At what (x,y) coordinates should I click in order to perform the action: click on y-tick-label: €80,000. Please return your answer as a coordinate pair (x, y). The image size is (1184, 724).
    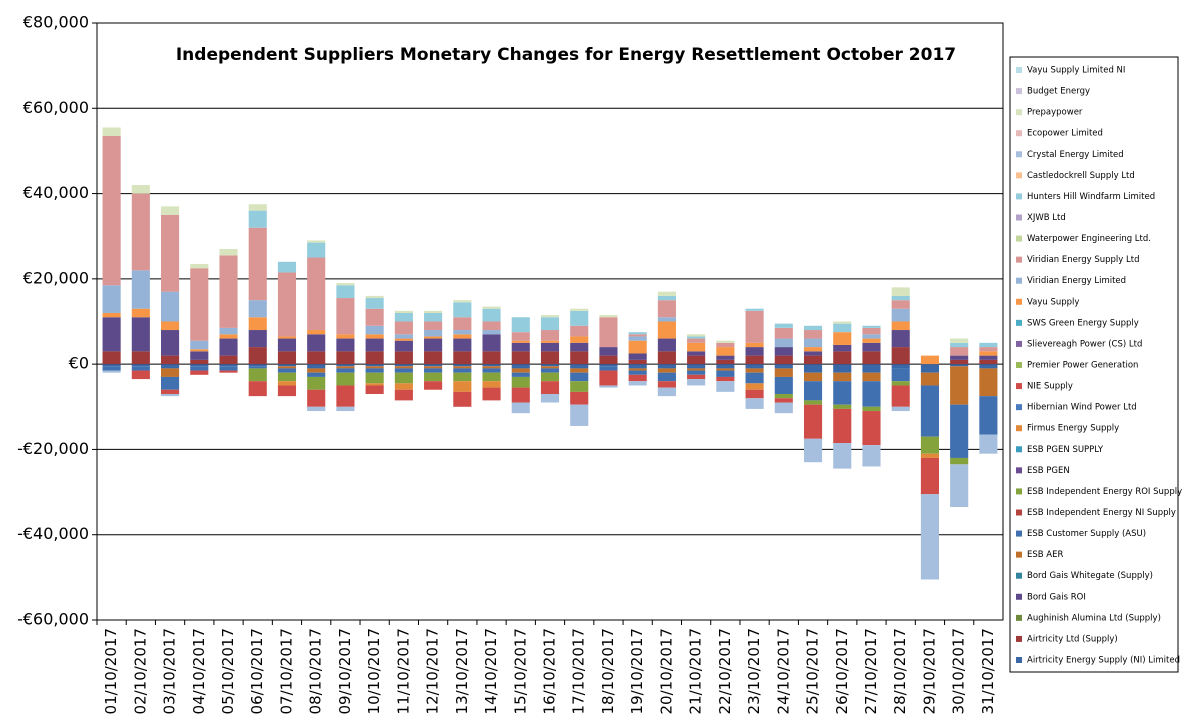
    Looking at the image, I should click on (56, 22).